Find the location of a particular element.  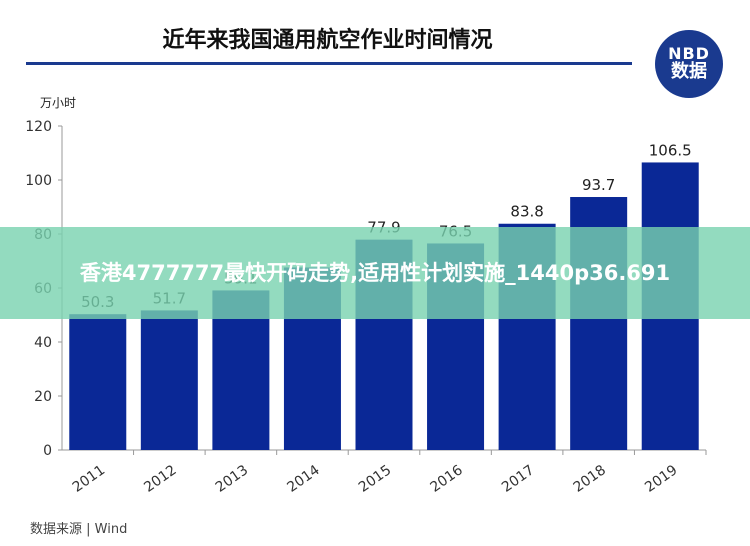

chart-title: 近年来我国通用航空作业时间情况 is located at coordinates (327, 40).